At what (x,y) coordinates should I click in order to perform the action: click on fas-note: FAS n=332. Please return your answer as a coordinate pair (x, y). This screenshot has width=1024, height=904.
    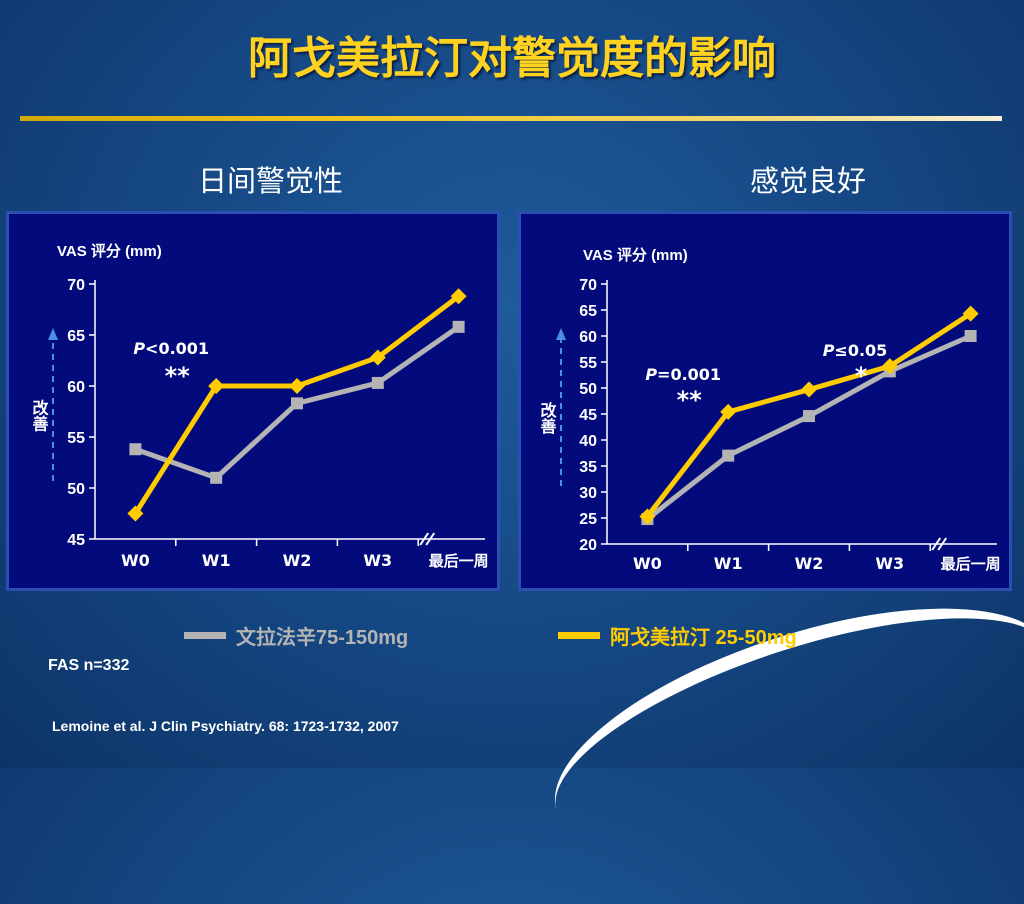
    Looking at the image, I should click on (89, 665).